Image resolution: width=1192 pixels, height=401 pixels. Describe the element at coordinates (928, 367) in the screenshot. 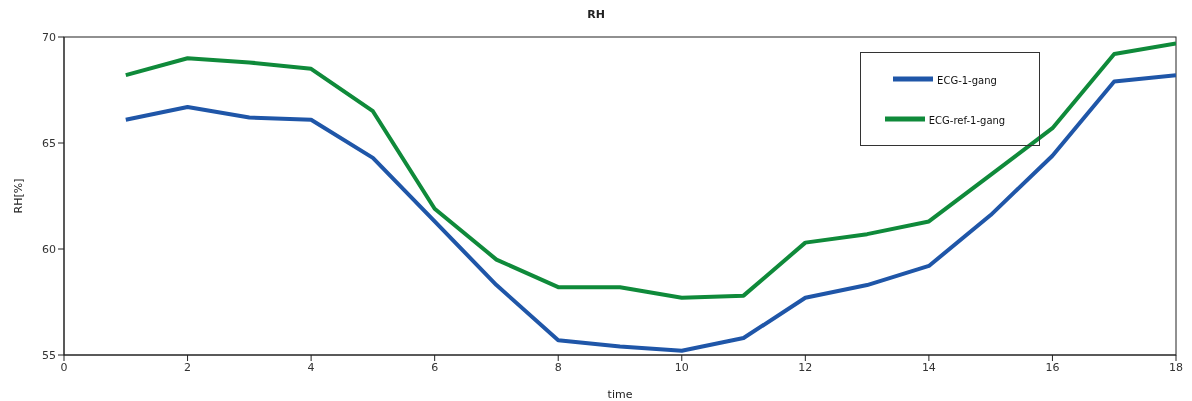

I see `x-tick-label: 14` at that location.